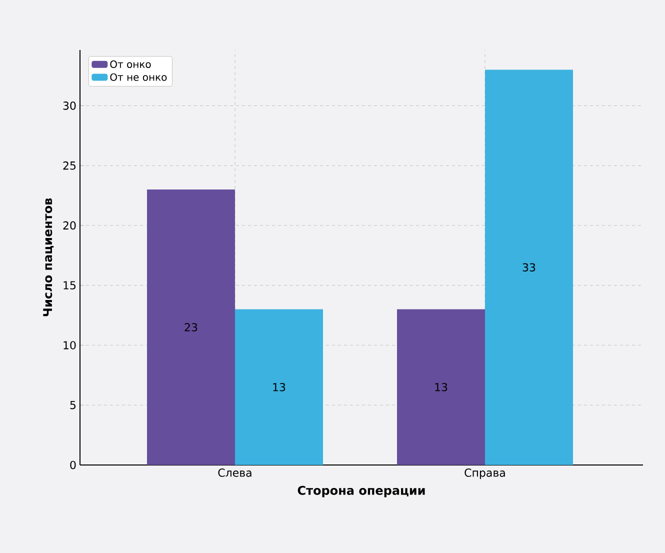  What do you see at coordinates (73, 465) in the screenshot?
I see `y-tick-label: 0` at bounding box center [73, 465].